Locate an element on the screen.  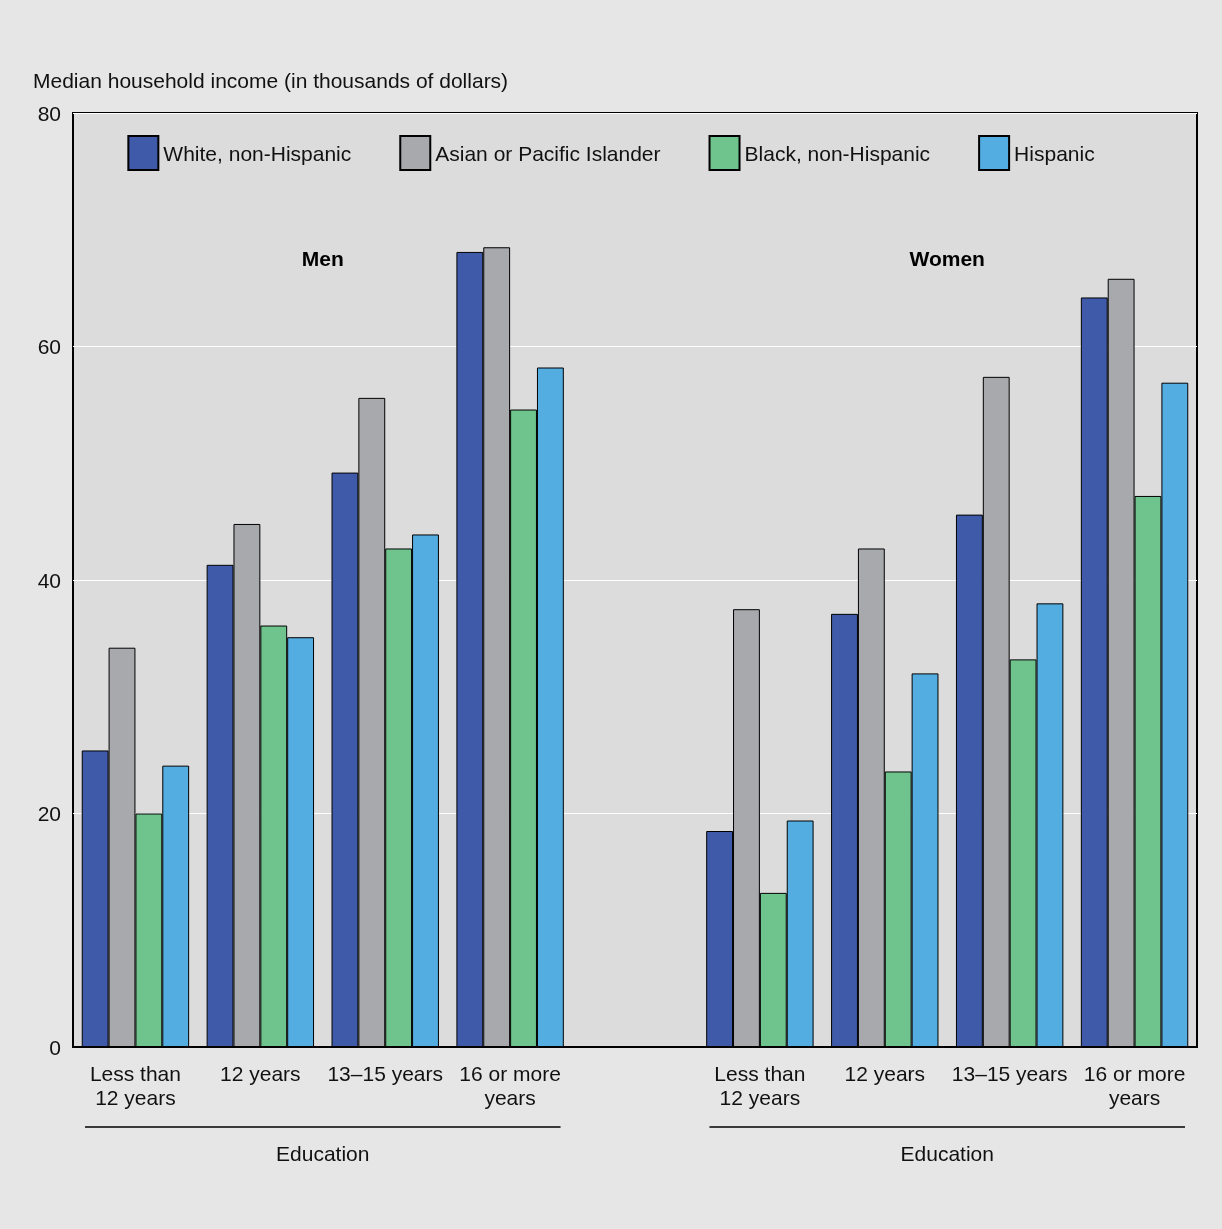
legend-label: White, non-Hispanic is located at coordinates (257, 153).